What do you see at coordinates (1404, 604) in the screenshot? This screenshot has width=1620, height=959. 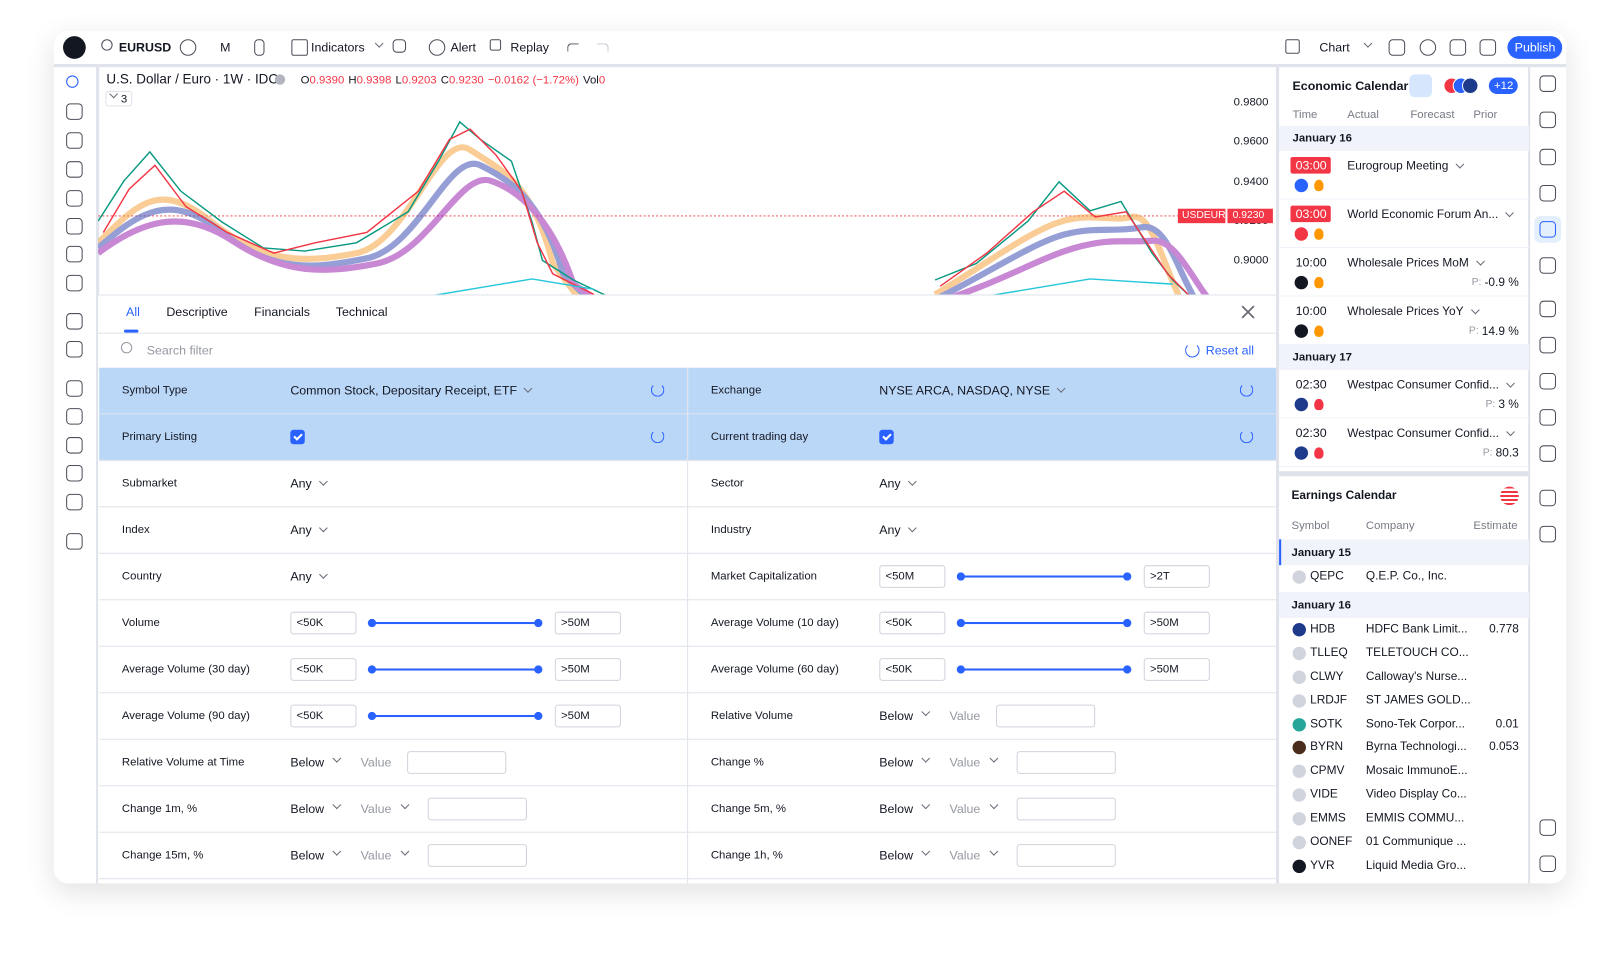 I see `date-group` at bounding box center [1404, 604].